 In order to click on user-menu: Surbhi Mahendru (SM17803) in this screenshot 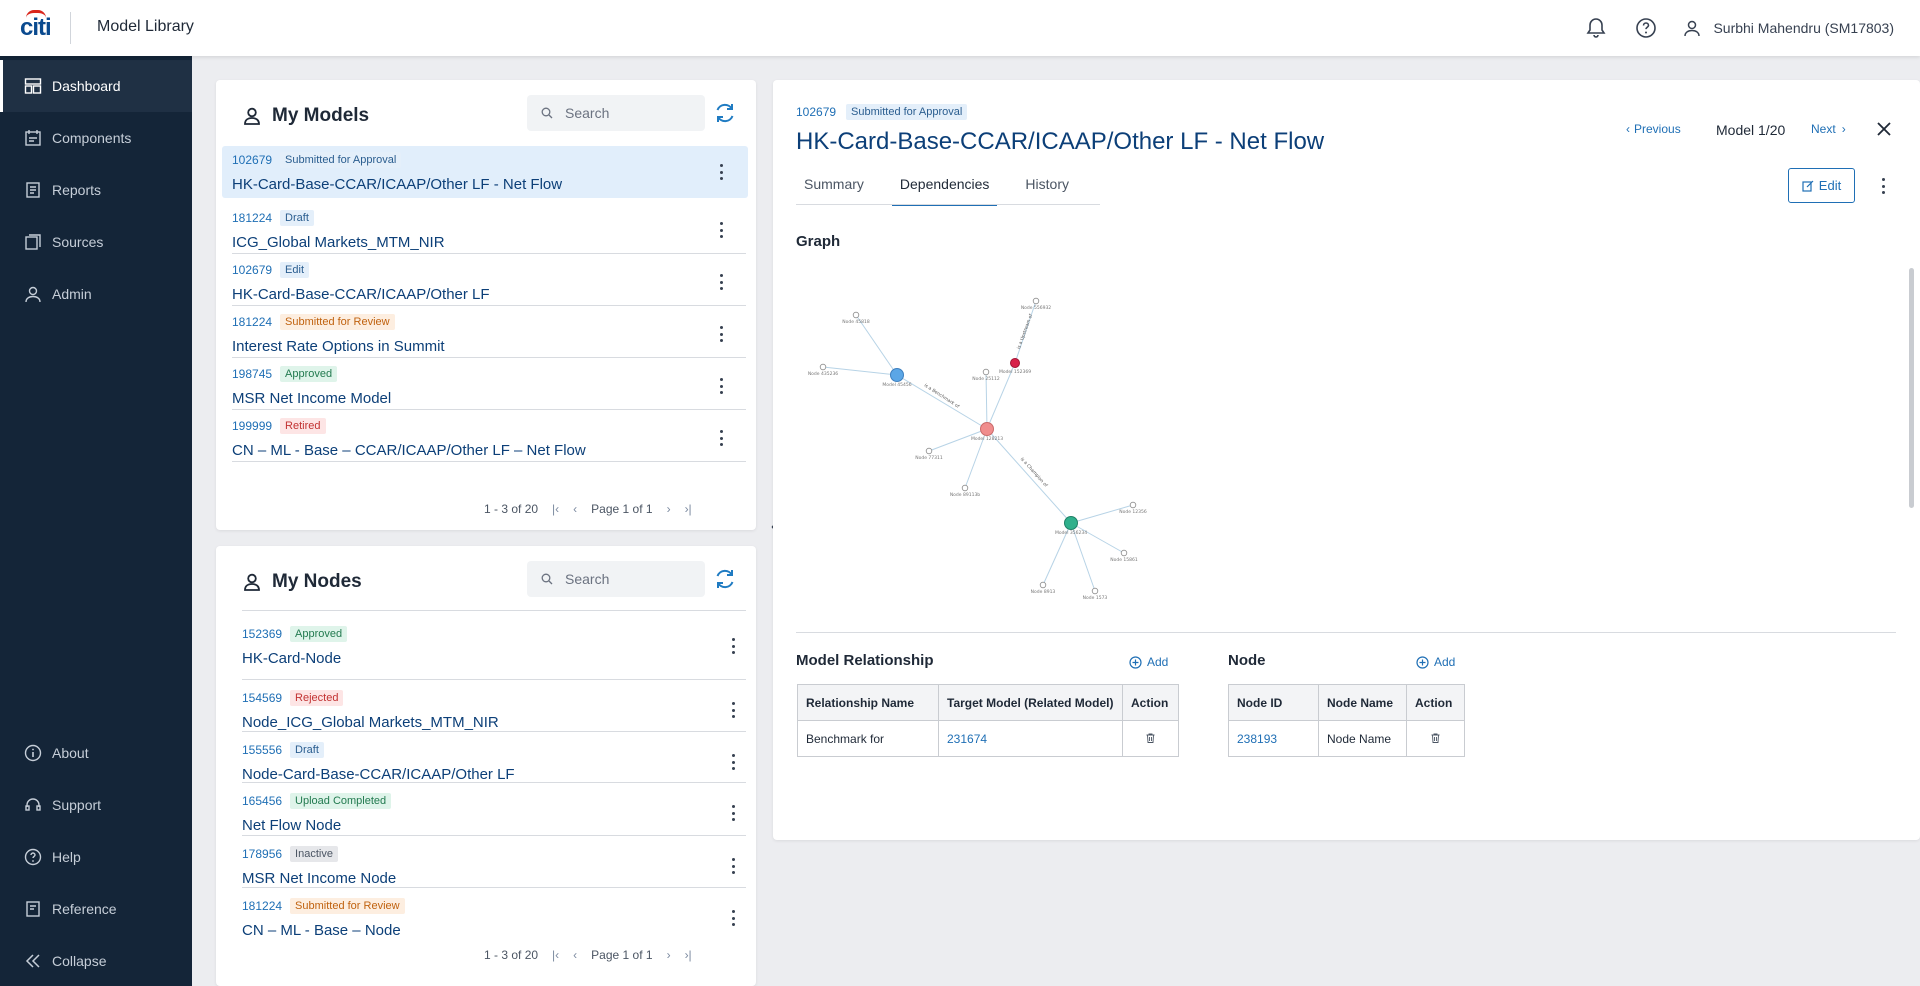, I will do `click(1788, 28)`.